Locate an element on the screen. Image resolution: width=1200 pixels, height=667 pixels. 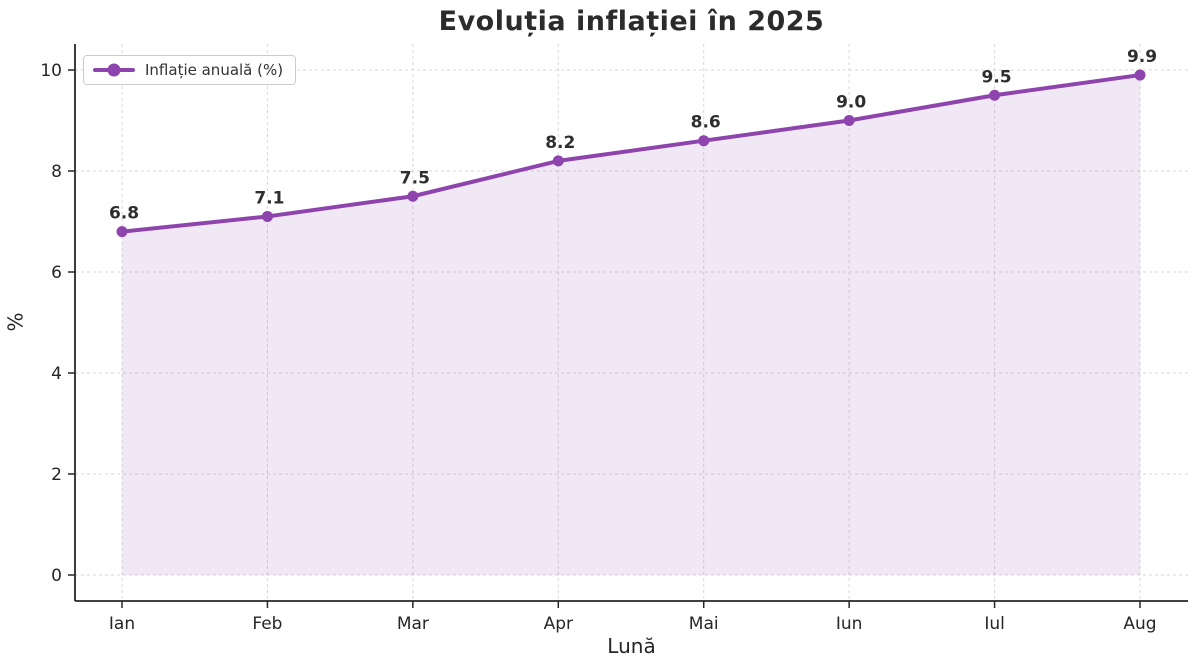
x-tick-label: Mai is located at coordinates (704, 624).